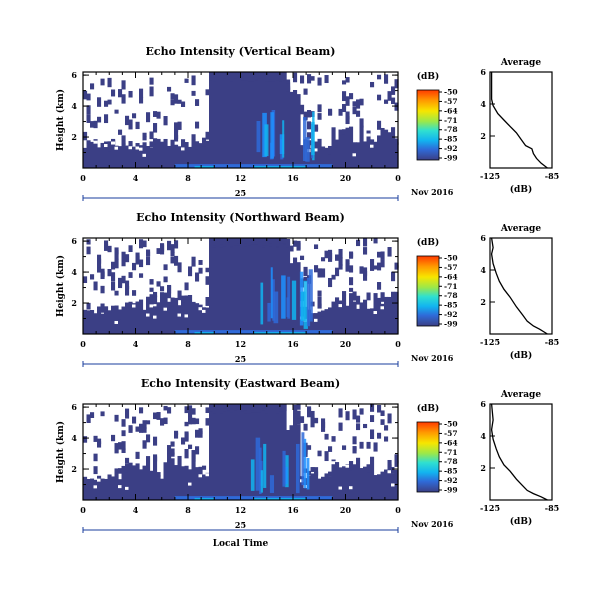 Image resolution: width=615 pixels, height=598 pixels. Describe the element at coordinates (293, 178) in the screenshot. I see `x-tick-label: 16` at that location.